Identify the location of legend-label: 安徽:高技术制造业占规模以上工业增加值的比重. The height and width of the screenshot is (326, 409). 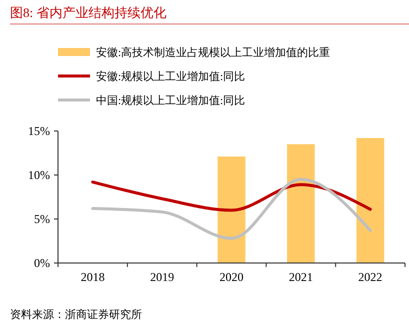
(213, 52).